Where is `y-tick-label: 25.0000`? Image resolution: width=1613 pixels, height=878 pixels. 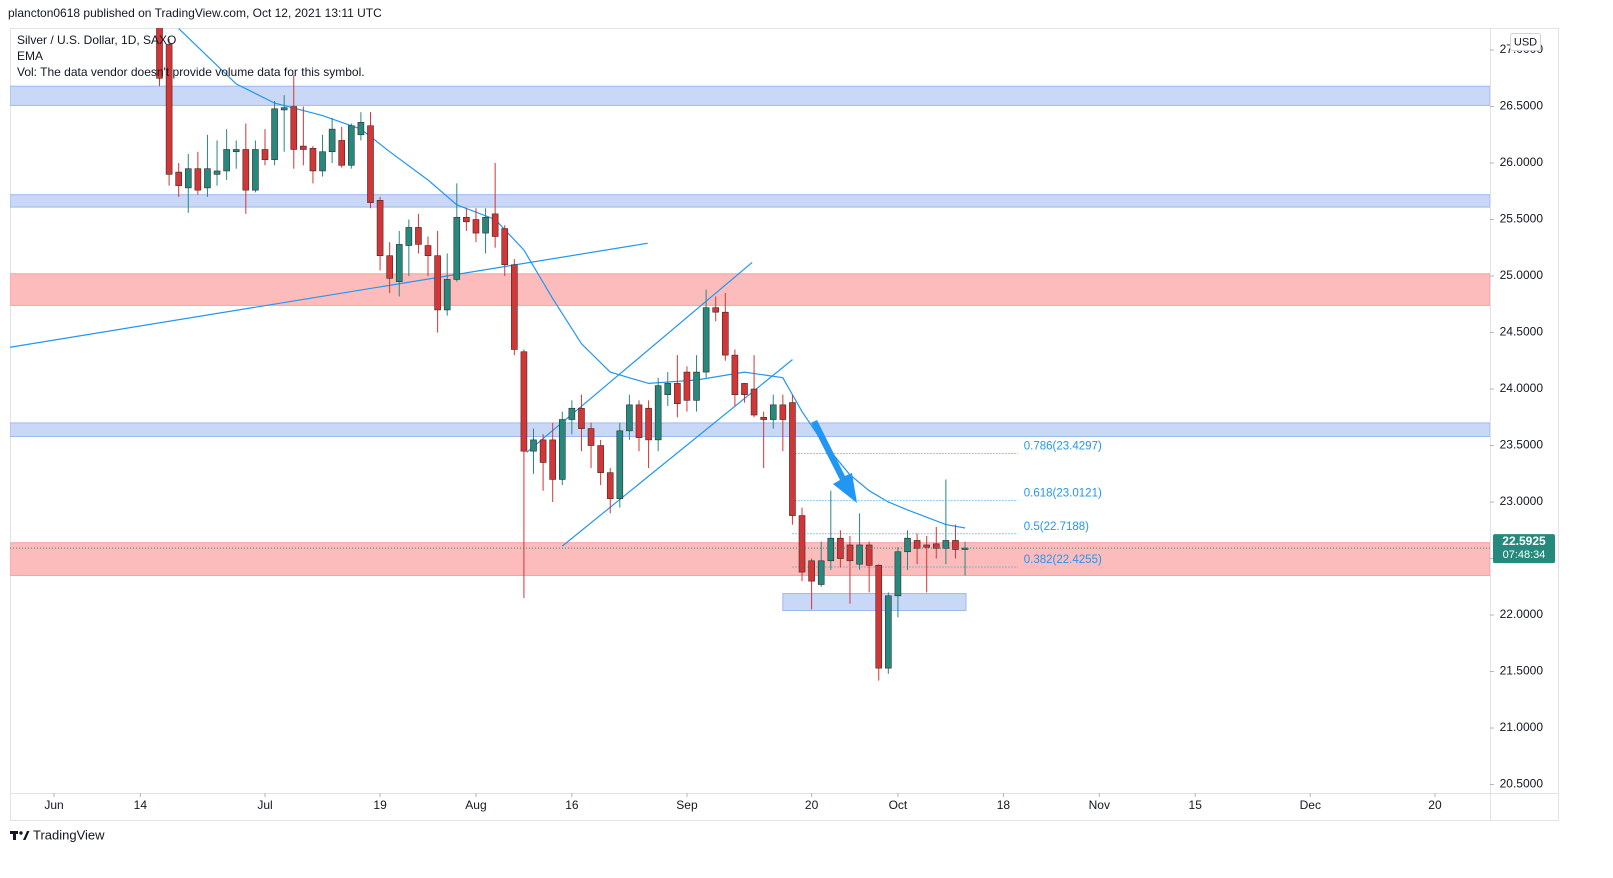 y-tick-label: 25.0000 is located at coordinates (1522, 275).